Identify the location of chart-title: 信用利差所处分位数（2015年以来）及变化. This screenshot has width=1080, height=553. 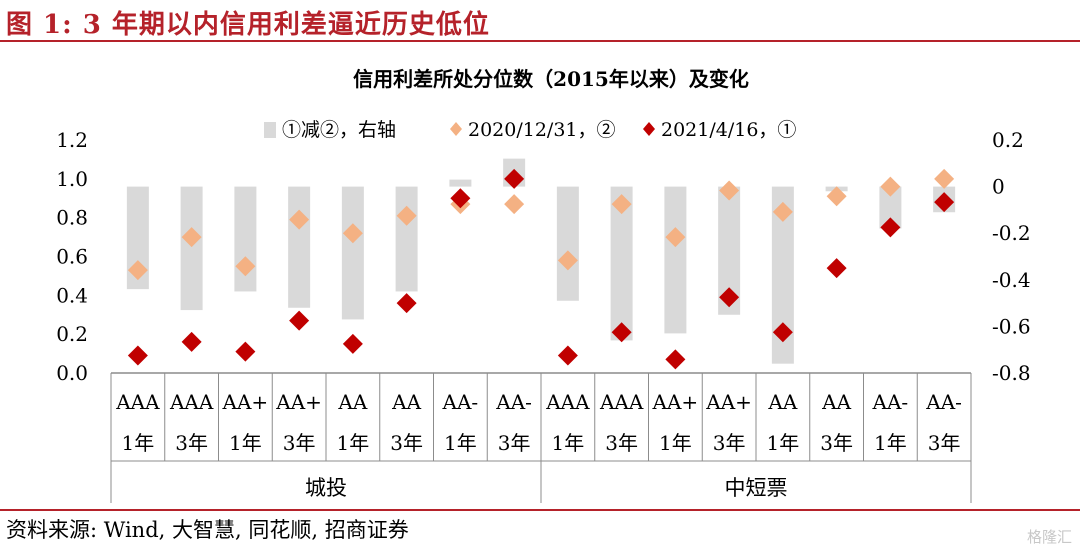
(551, 79).